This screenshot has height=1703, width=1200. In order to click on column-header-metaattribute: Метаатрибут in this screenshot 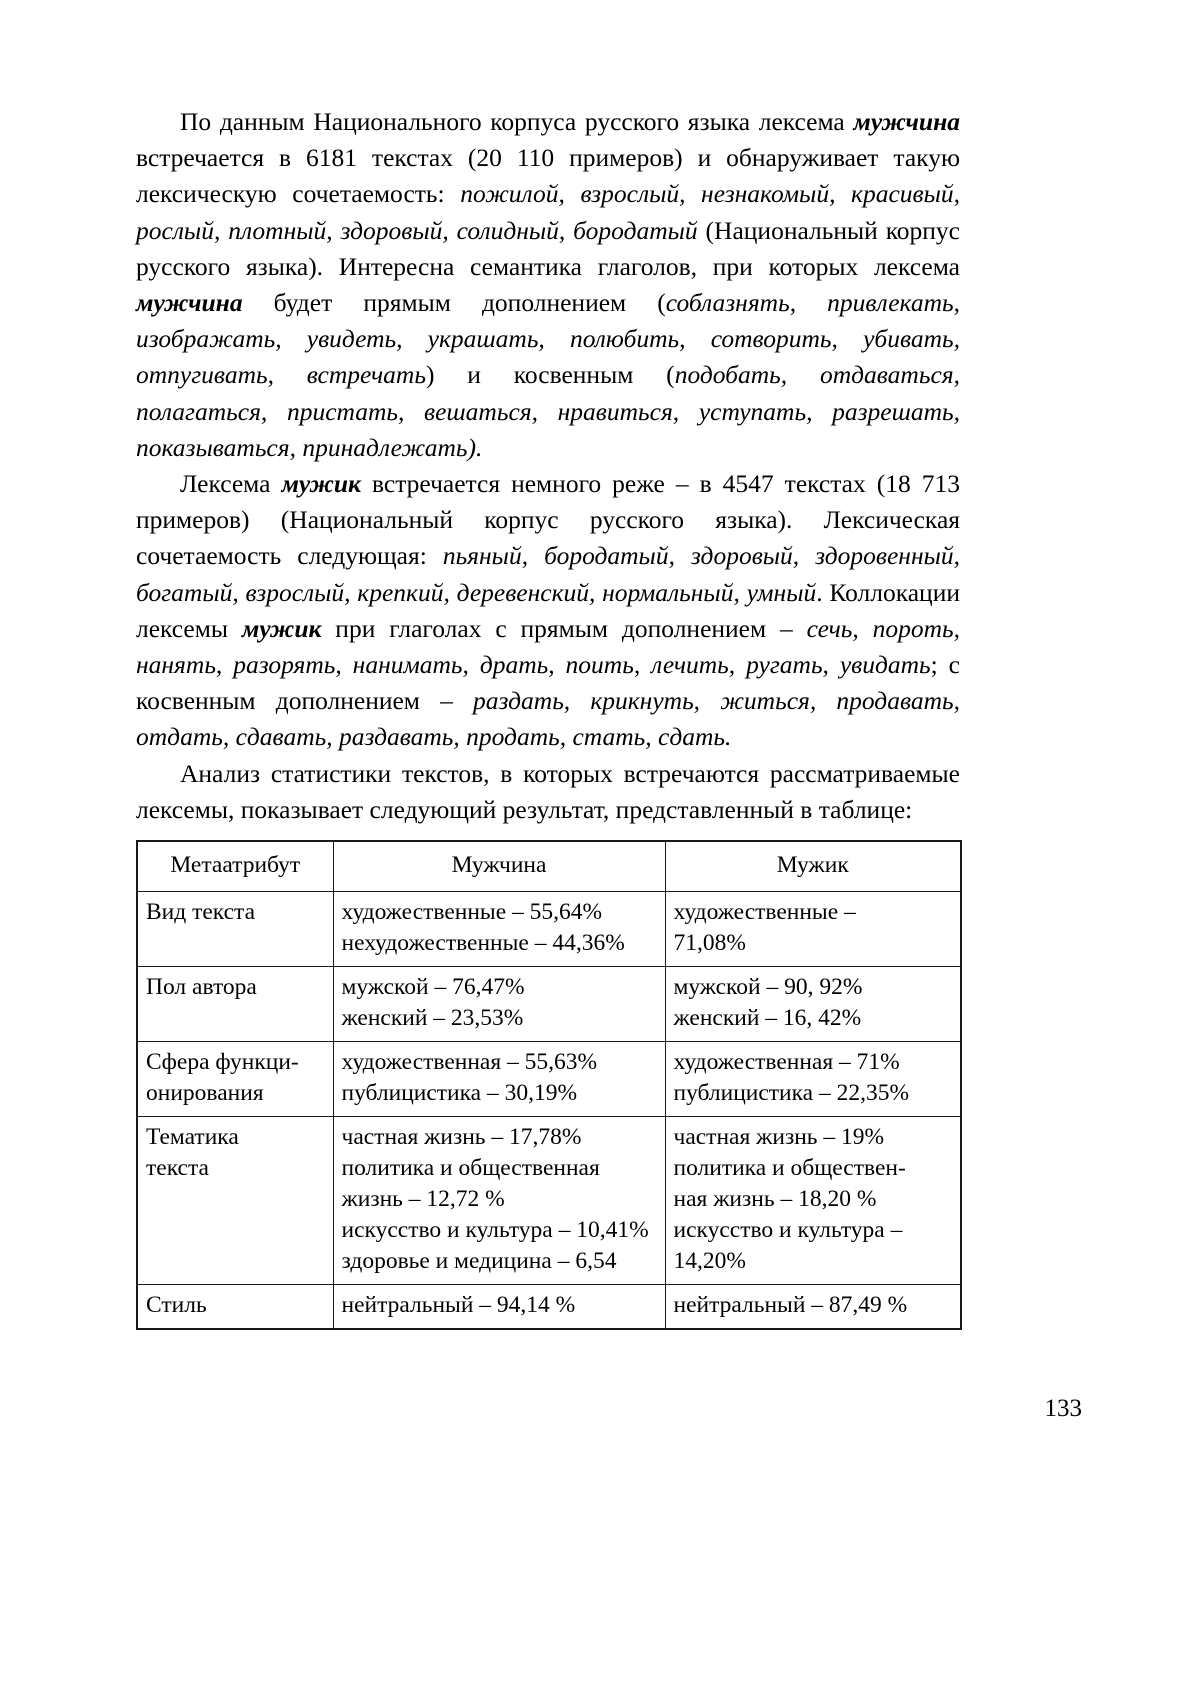, I will do `click(235, 866)`.